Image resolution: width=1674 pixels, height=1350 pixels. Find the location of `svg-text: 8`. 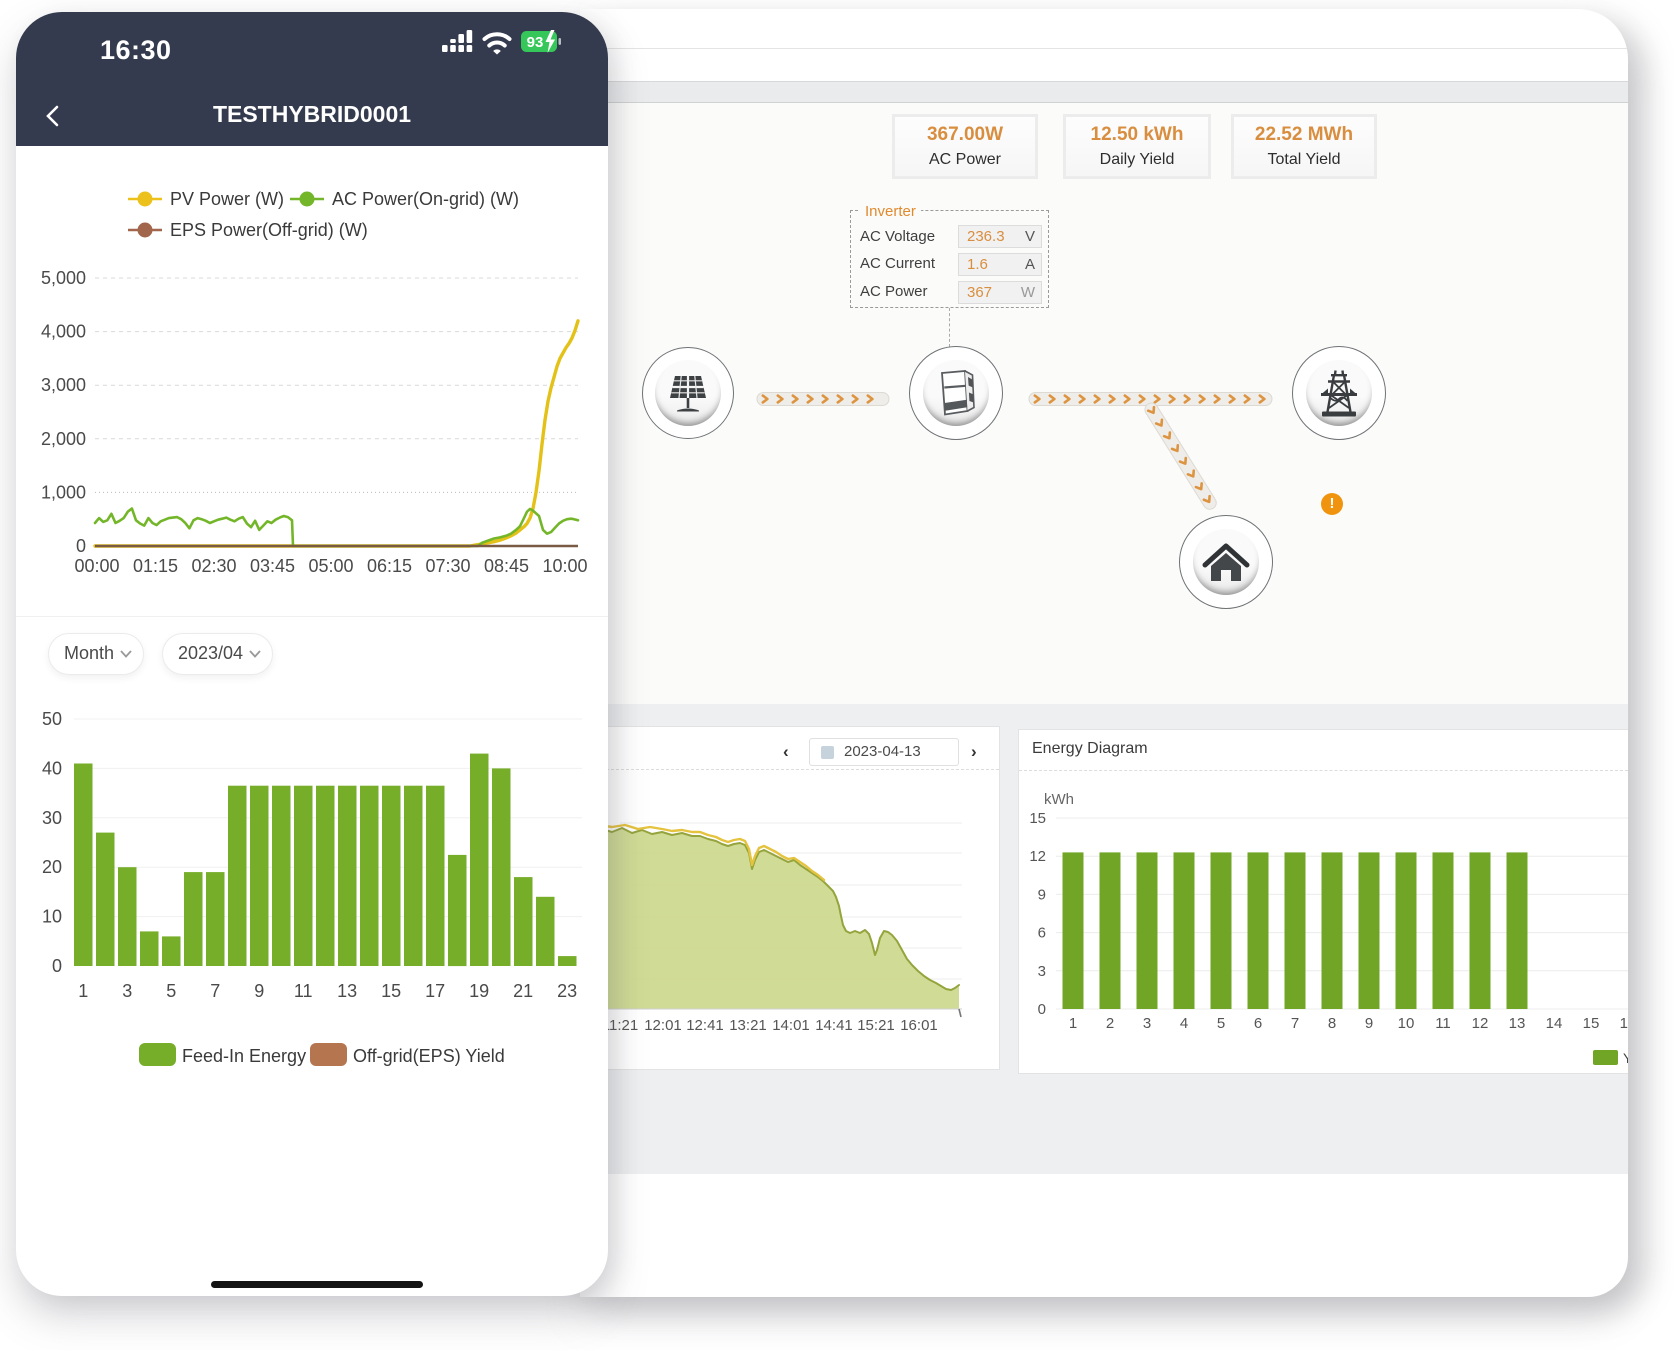

svg-text: 8 is located at coordinates (1332, 1023).